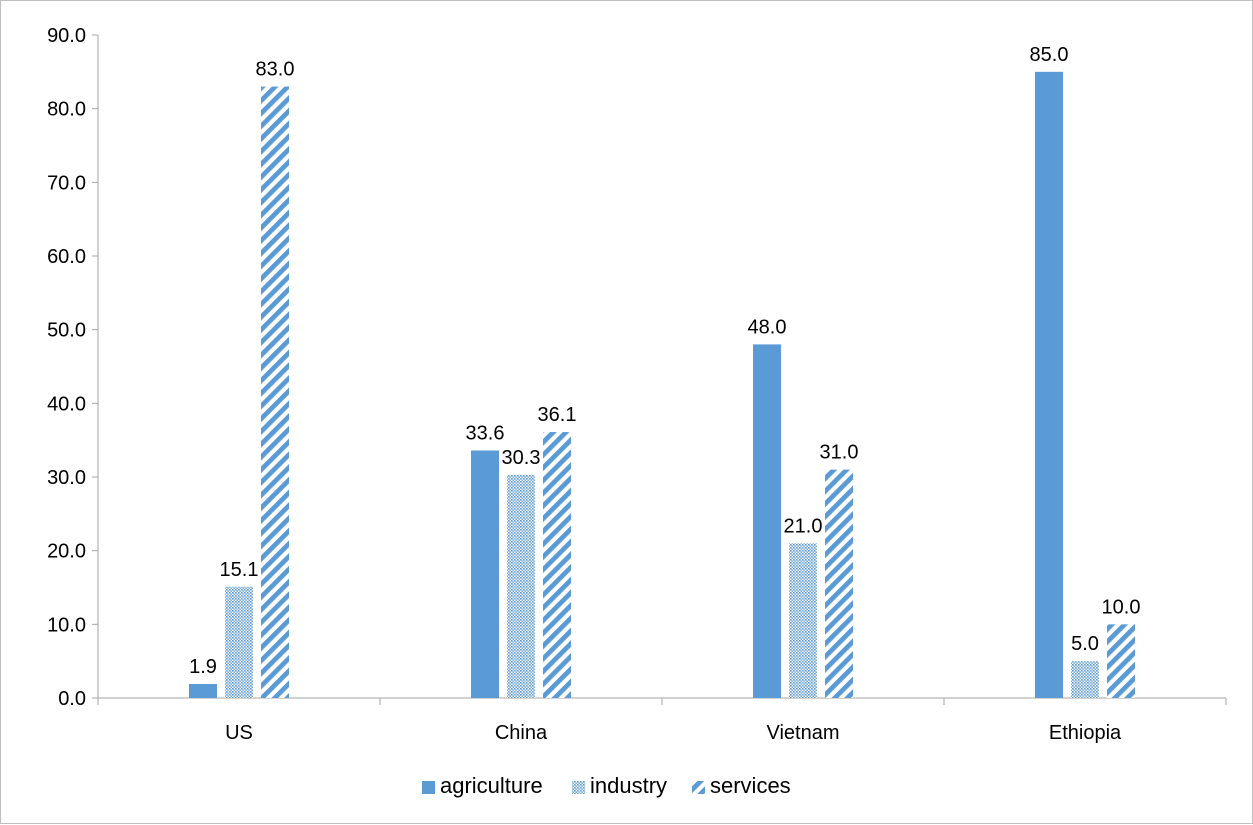  What do you see at coordinates (73, 367) in the screenshot?
I see `y-axis: 0.0 10.0 20.0 30.0 40.0 50.0 60.0 70.0 80.0 90.0` at bounding box center [73, 367].